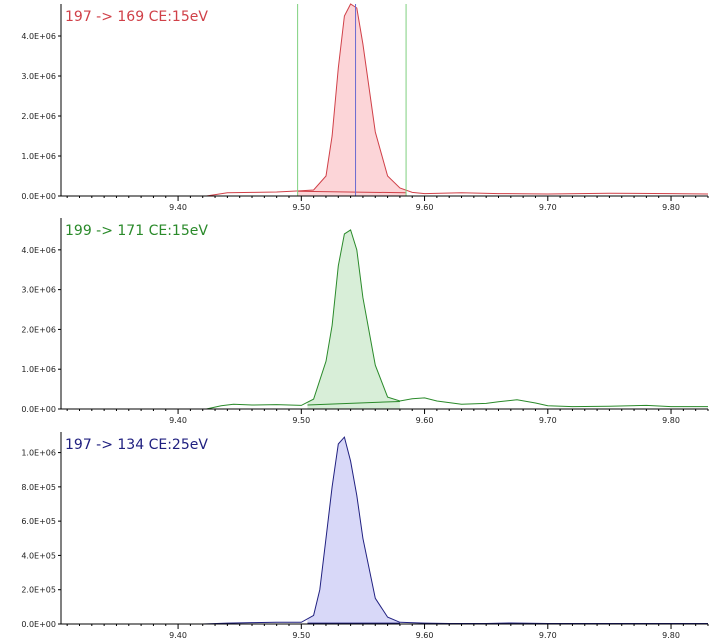 The width and height of the screenshot is (710, 639). What do you see at coordinates (136, 445) in the screenshot?
I see `chart-title: 197 -> 134 CE:25eV` at bounding box center [136, 445].